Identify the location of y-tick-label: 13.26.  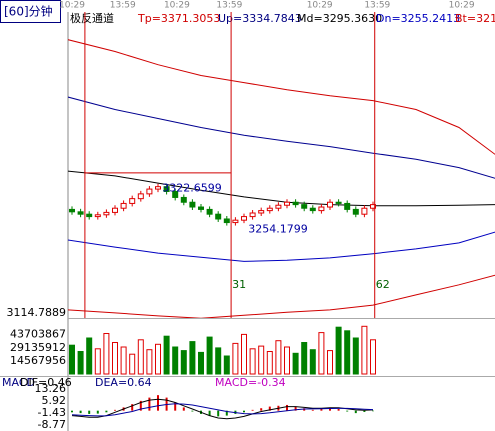
(51, 388).